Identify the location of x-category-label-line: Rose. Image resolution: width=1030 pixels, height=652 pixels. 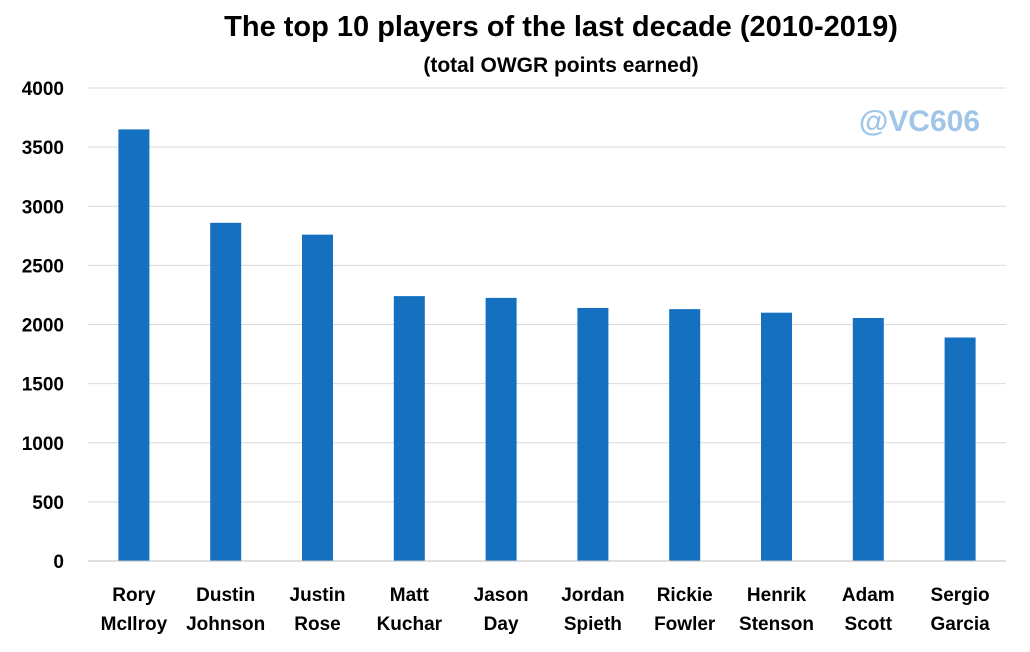
(317, 624).